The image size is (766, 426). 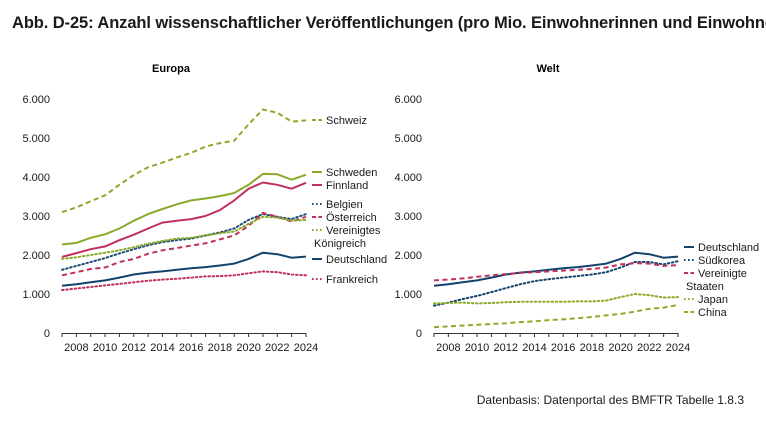 I want to click on legend-label-frankreich: Frankreich, so click(x=352, y=280).